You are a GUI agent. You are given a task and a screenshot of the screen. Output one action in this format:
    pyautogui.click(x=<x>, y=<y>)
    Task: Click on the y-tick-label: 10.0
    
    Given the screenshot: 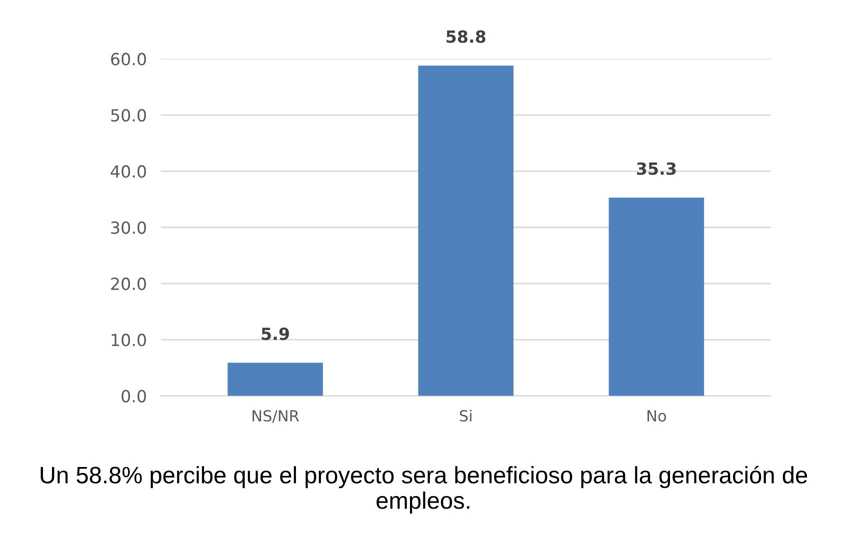 What is the action you would take?
    pyautogui.click(x=129, y=340)
    